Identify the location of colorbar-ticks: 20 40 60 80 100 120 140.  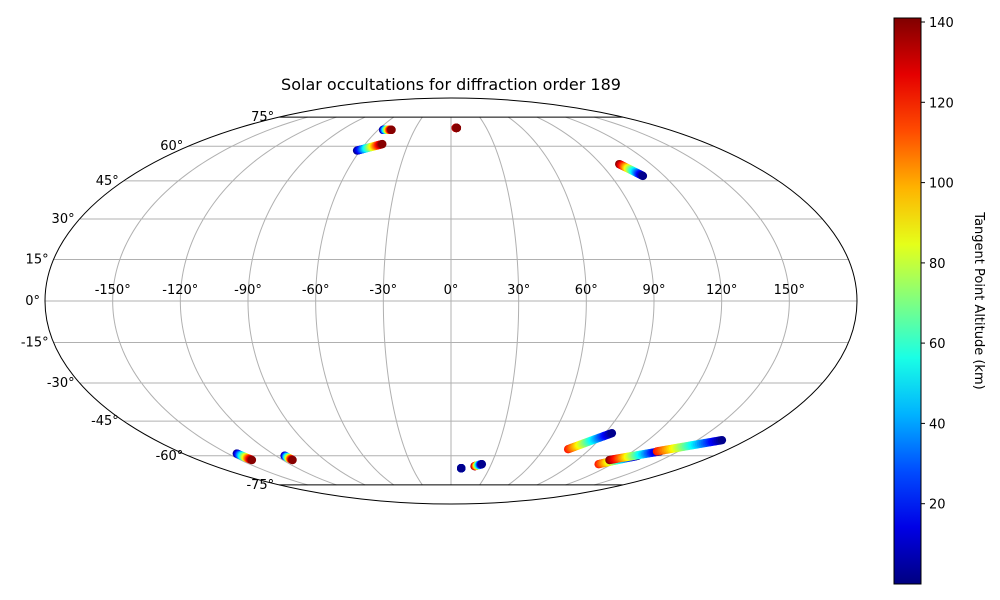
(937, 264).